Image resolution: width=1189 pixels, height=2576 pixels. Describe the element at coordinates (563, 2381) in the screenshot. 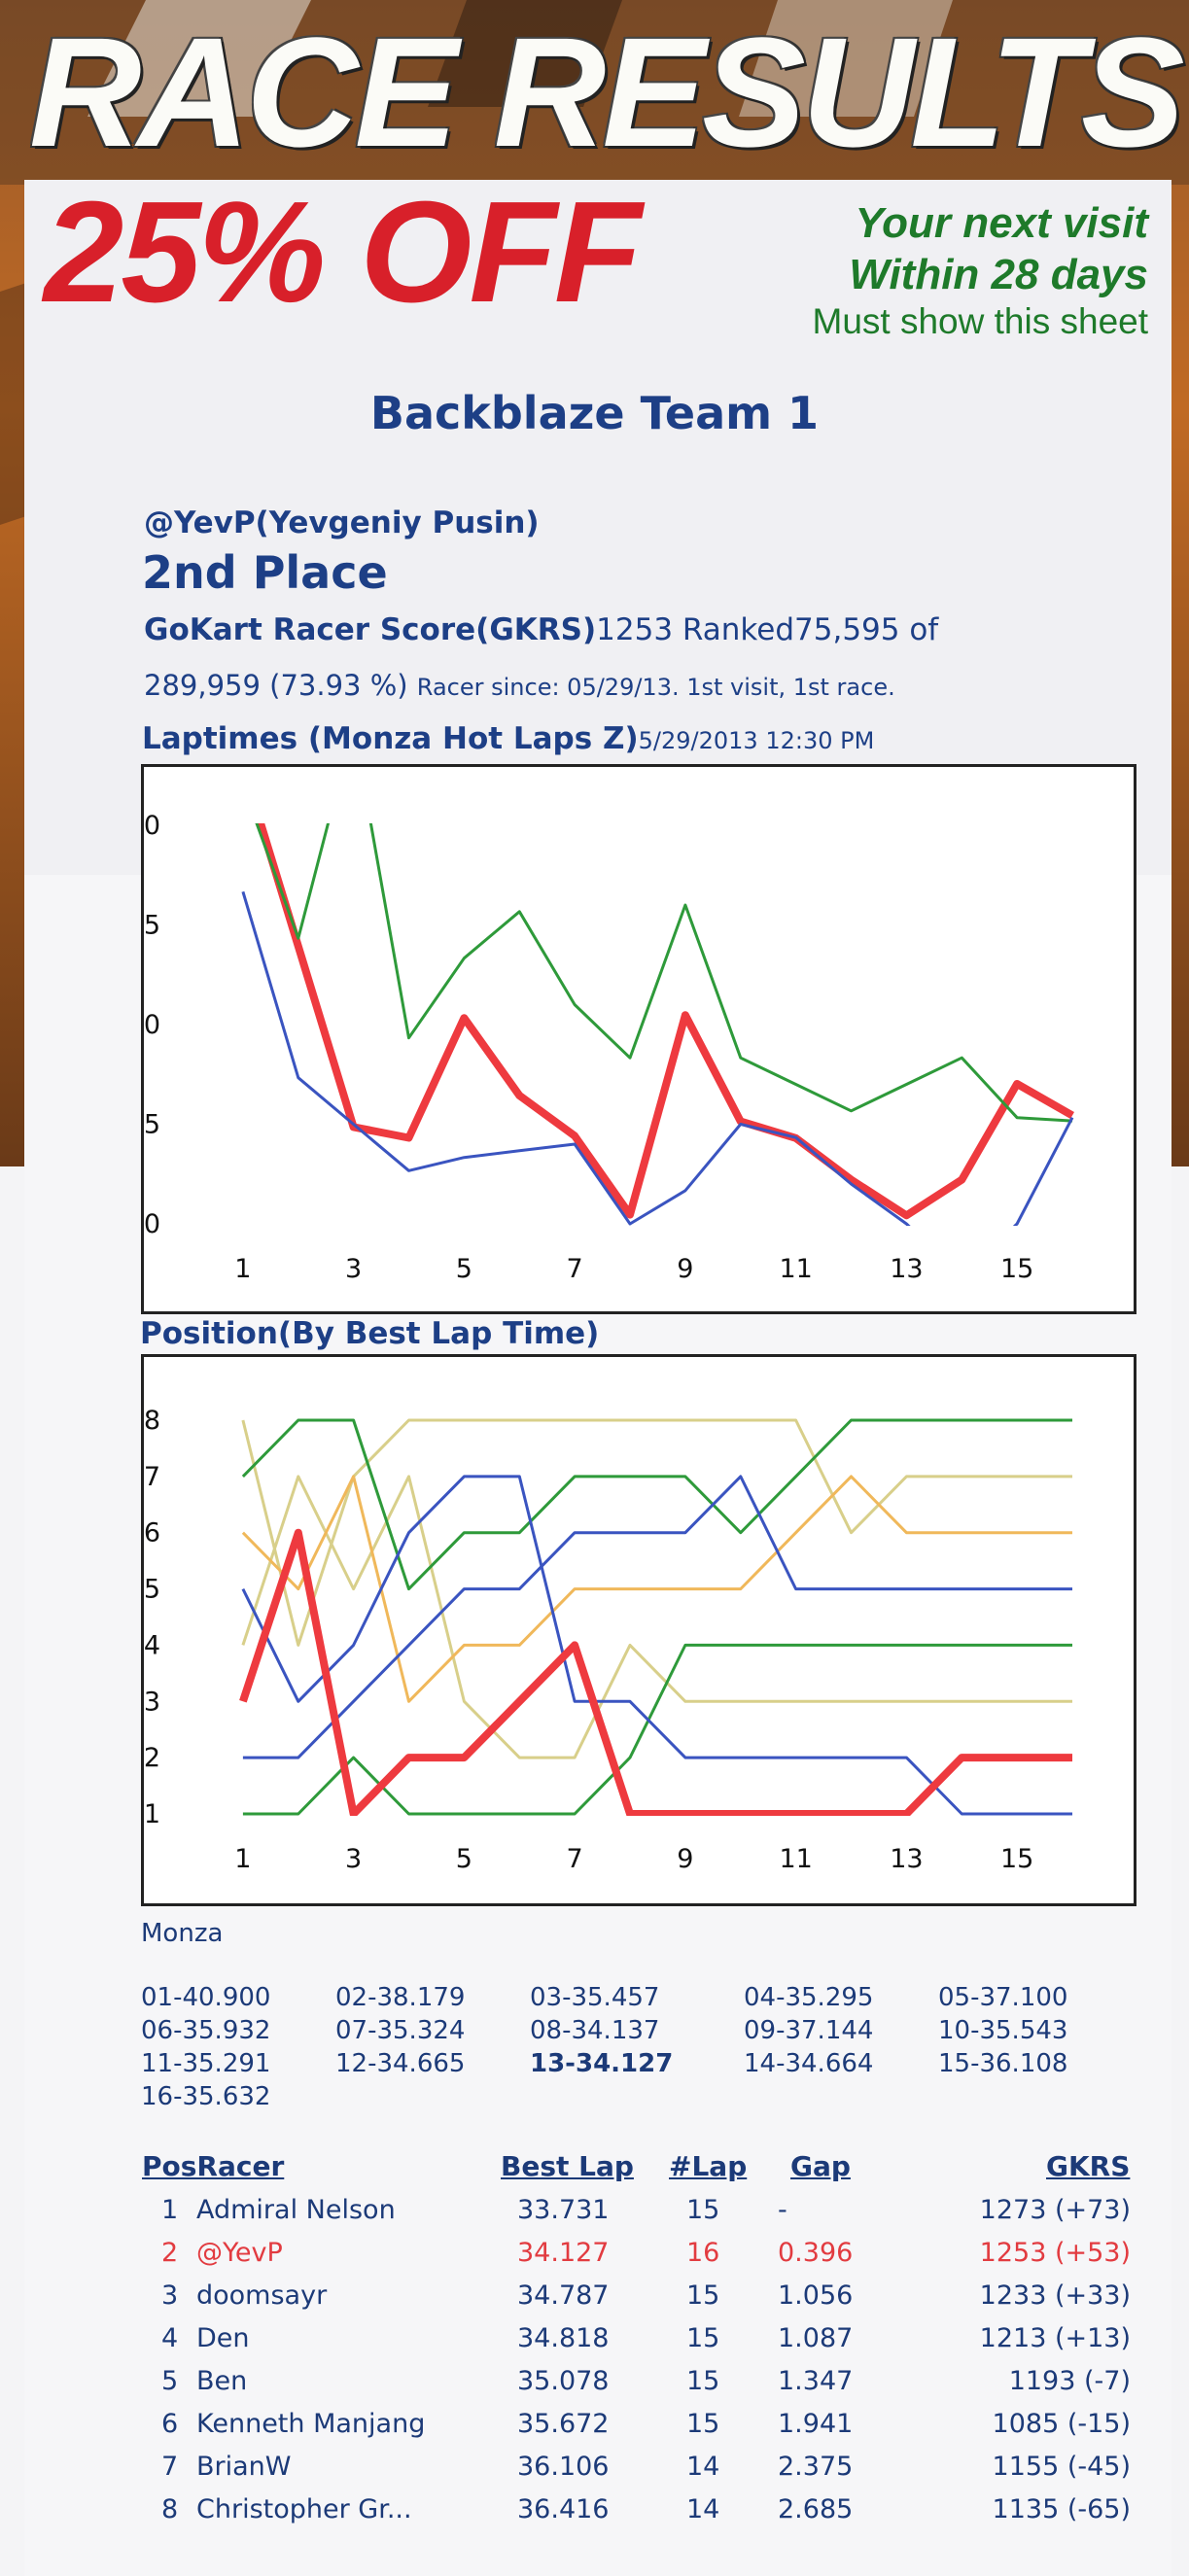

I see `cell-best: 35.078` at that location.